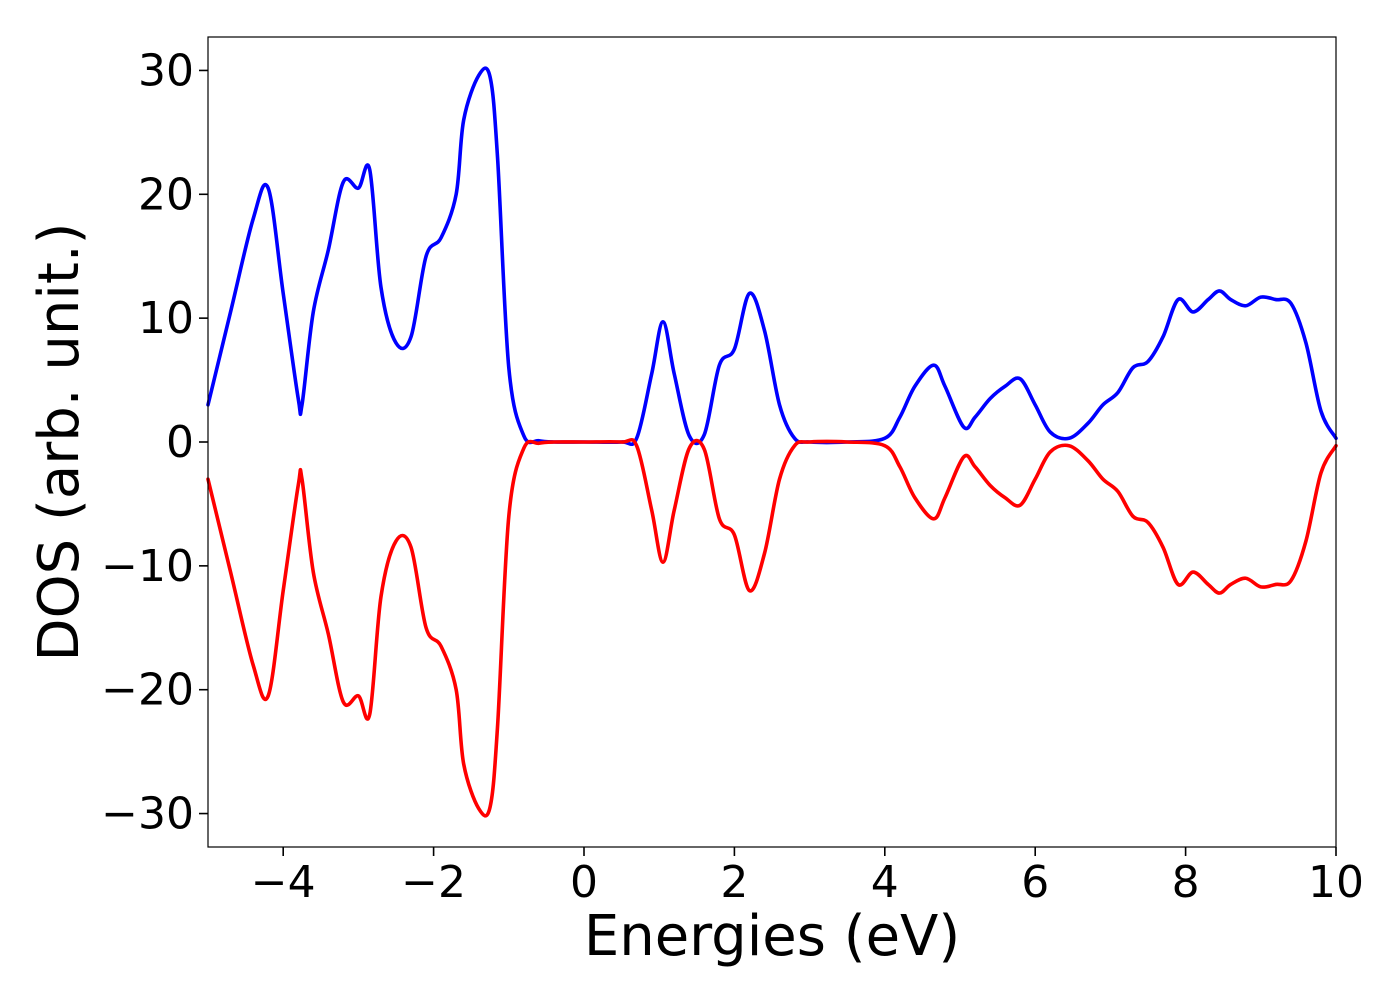  Describe the element at coordinates (1336, 882) in the screenshot. I see `x-tick-label: 10` at that location.